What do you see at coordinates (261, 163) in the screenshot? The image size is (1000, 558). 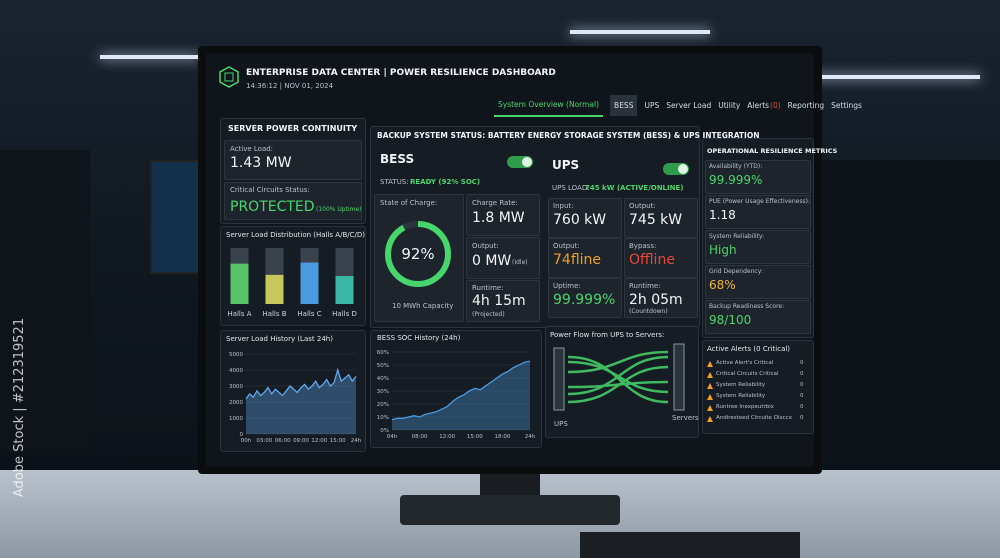 I see `metric-value: 1.43 MW` at bounding box center [261, 163].